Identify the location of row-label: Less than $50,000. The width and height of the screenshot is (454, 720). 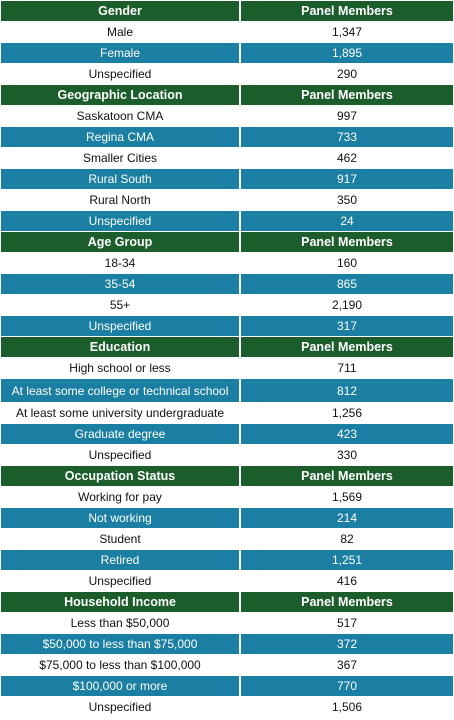
(120, 623).